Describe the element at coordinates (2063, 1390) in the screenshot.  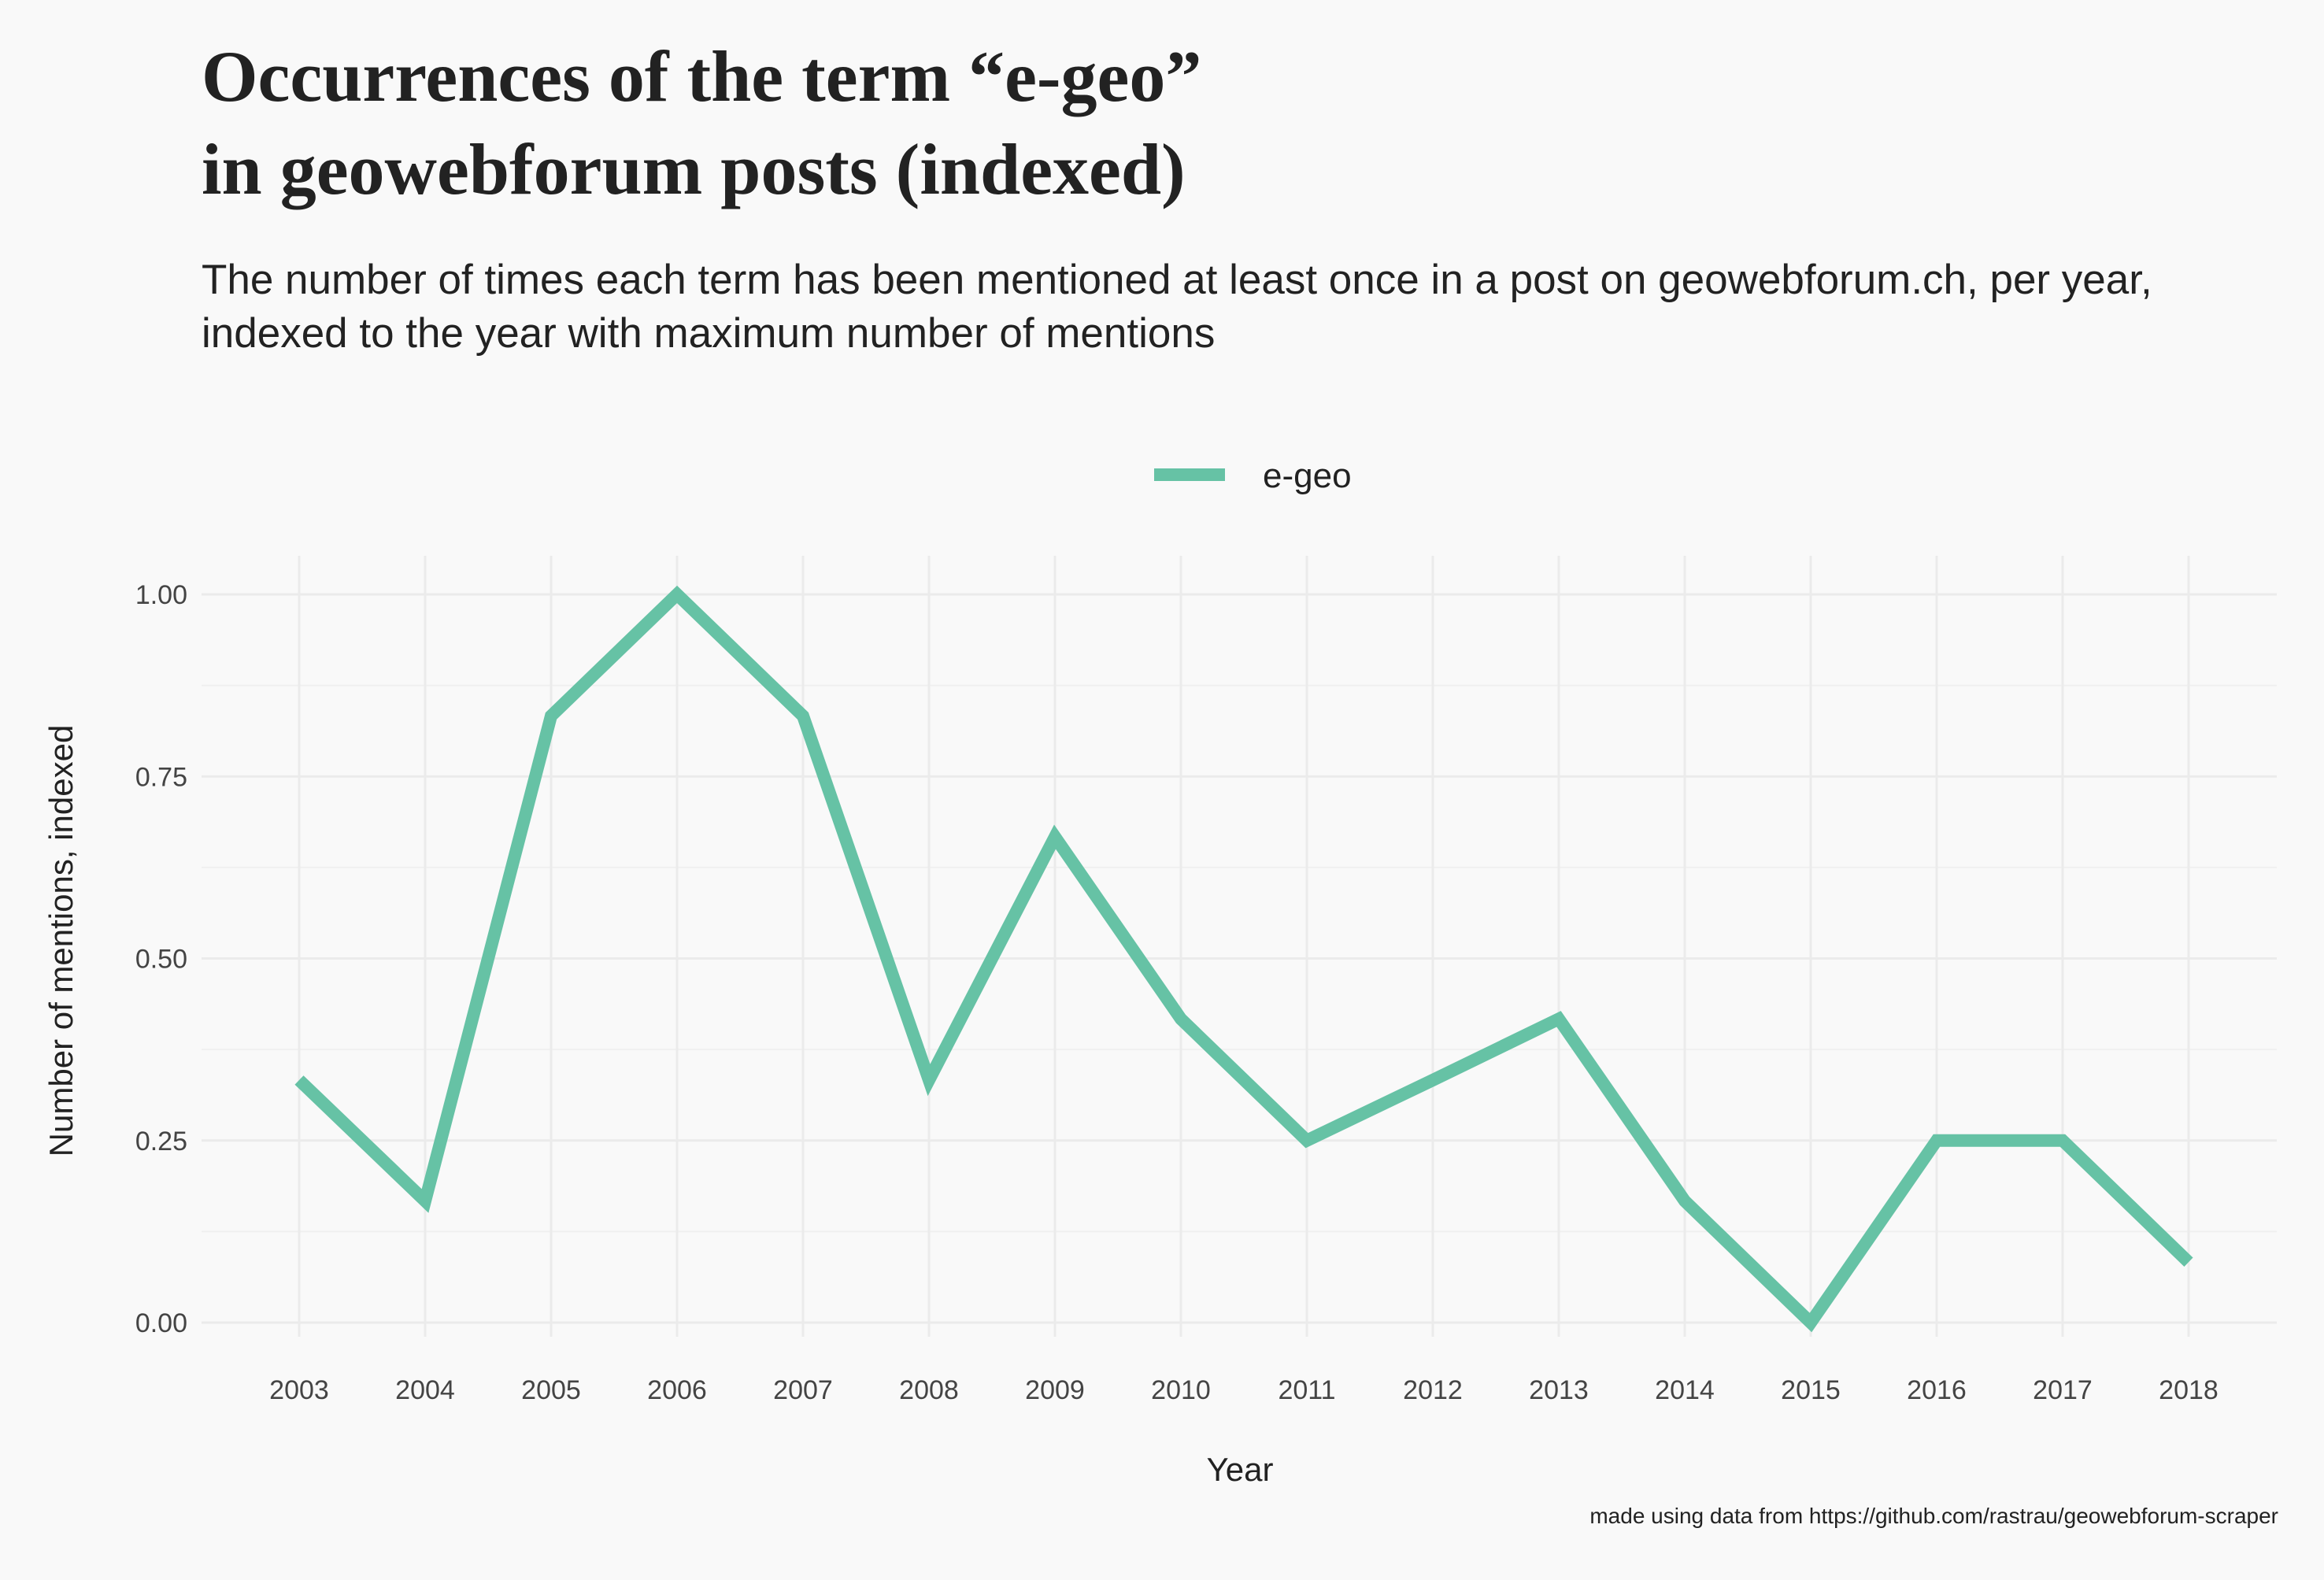
I see `x-tick-label: 2017` at that location.